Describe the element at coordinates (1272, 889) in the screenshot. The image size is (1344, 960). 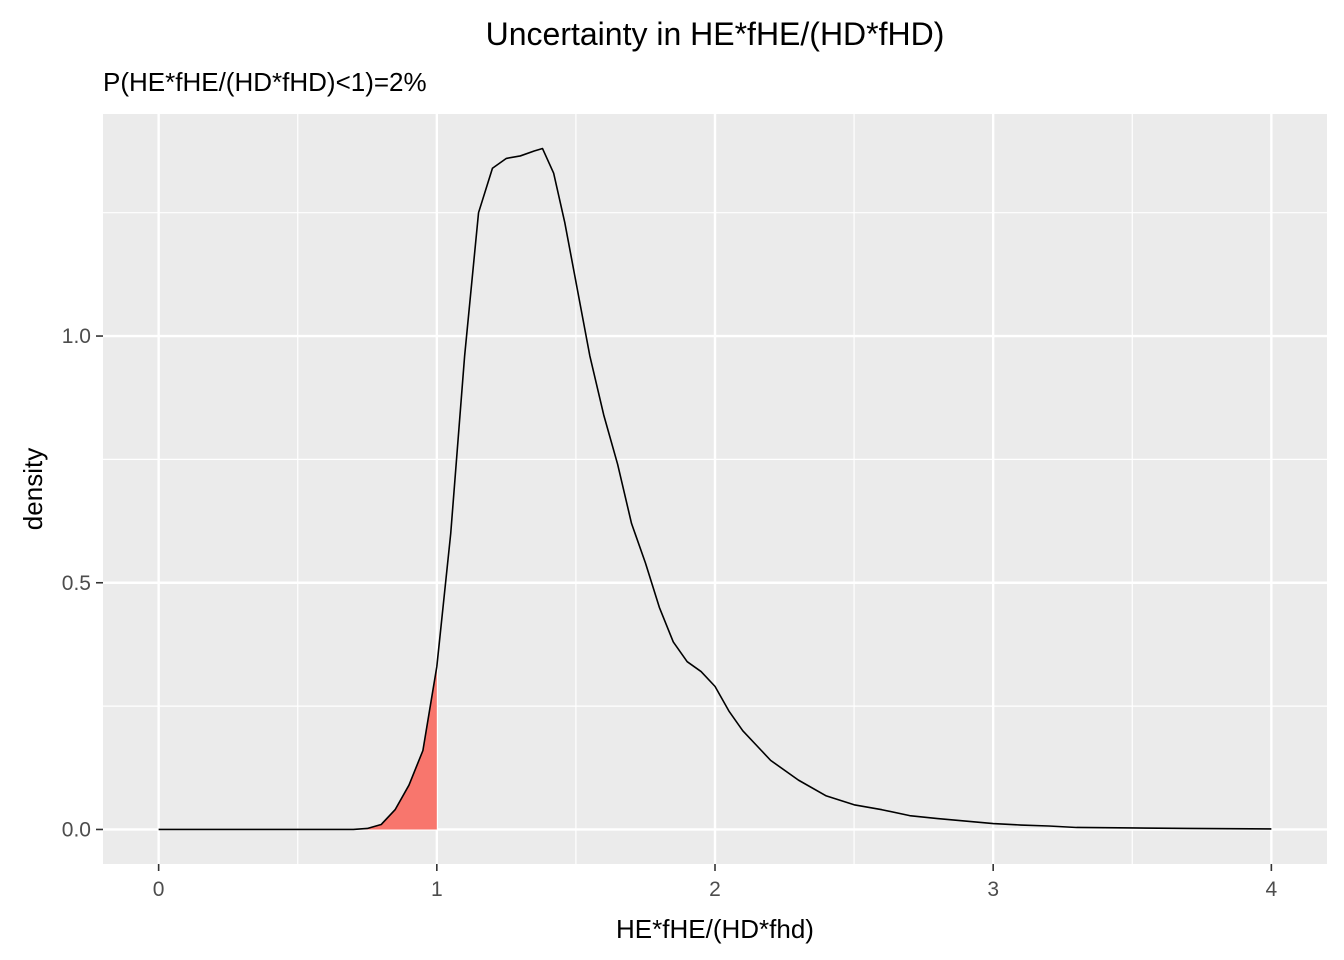
I see `x-tick-label: 4` at that location.